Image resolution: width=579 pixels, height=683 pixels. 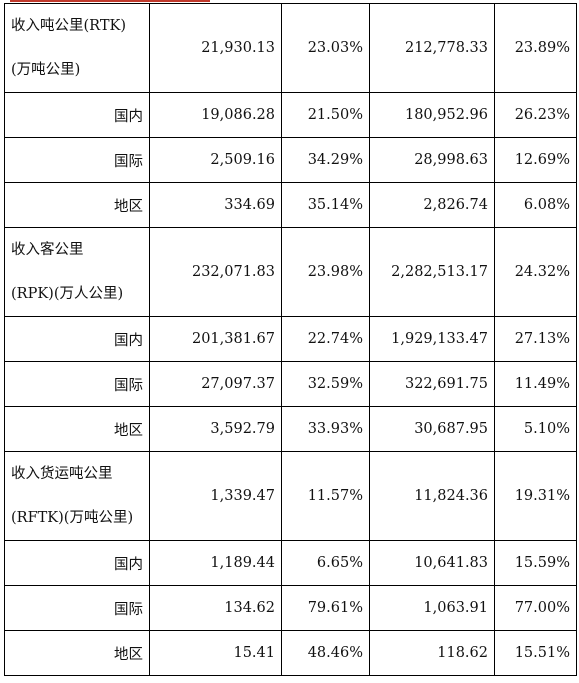 I want to click on cell-month-value: 134.62, so click(x=215, y=608).